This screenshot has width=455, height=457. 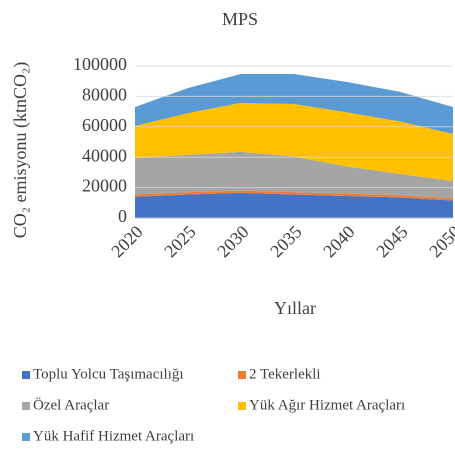 I want to click on legend-label: Yük Hafif Hizmet Araçları, so click(x=113, y=436).